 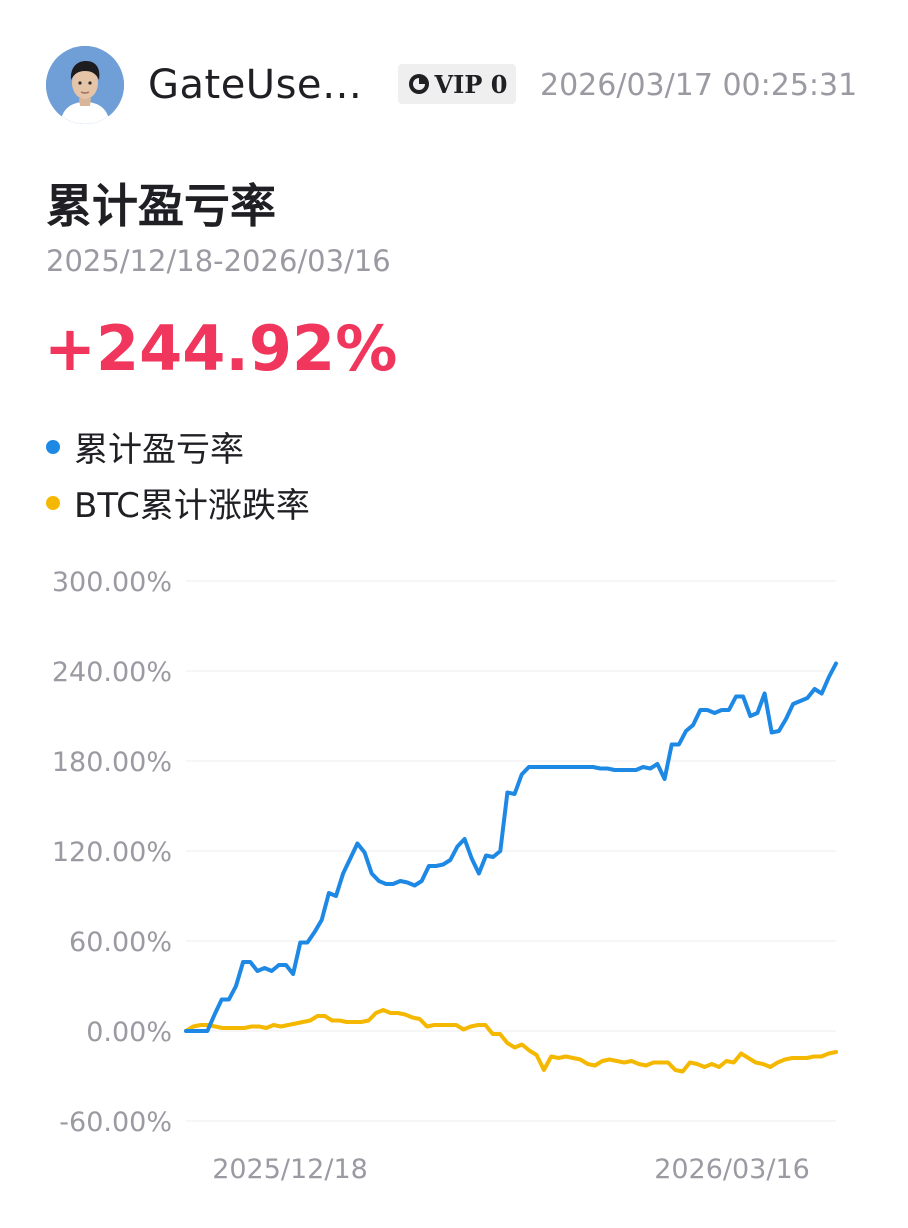 I want to click on vip-badge: VIP 0, so click(x=457, y=84).